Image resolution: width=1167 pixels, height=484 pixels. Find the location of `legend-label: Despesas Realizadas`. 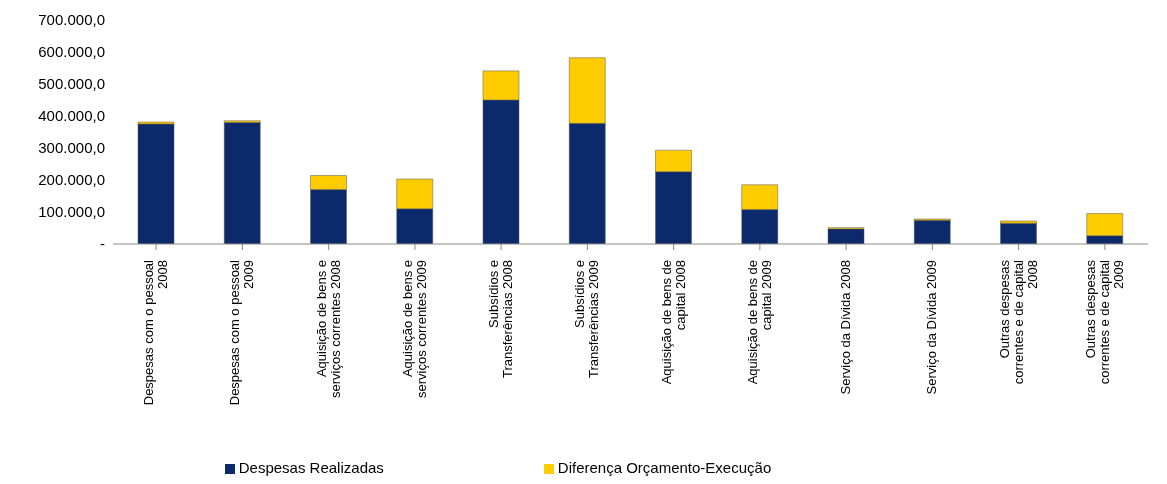

legend-label: Despesas Realizadas is located at coordinates (311, 467).